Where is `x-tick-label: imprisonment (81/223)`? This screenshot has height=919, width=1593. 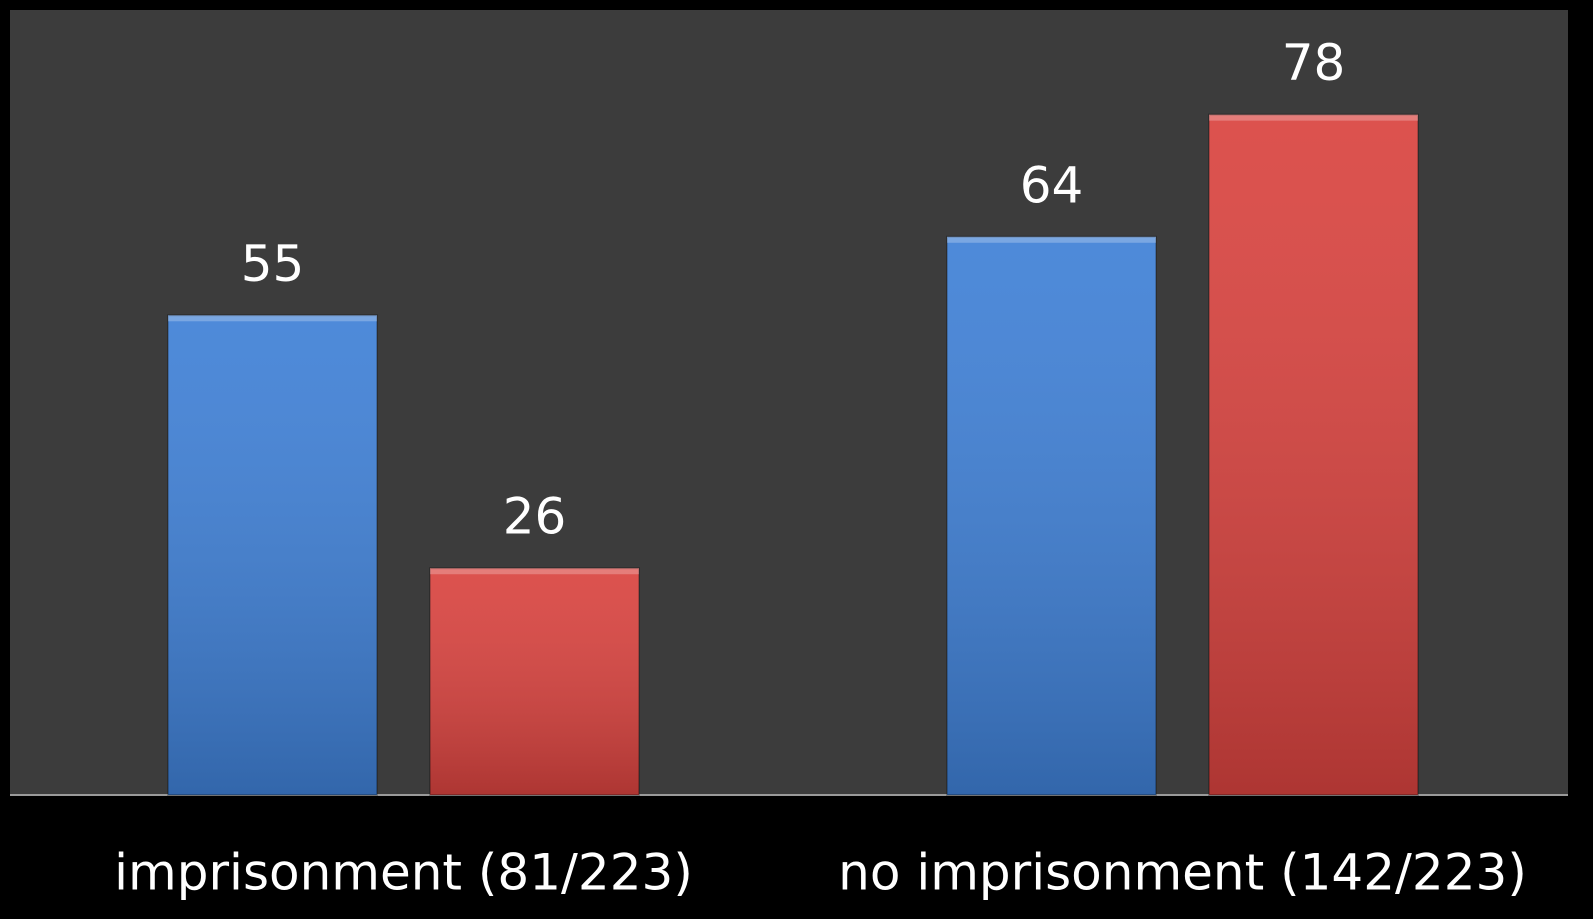
x-tick-label: imprisonment (81/223) is located at coordinates (403, 873).